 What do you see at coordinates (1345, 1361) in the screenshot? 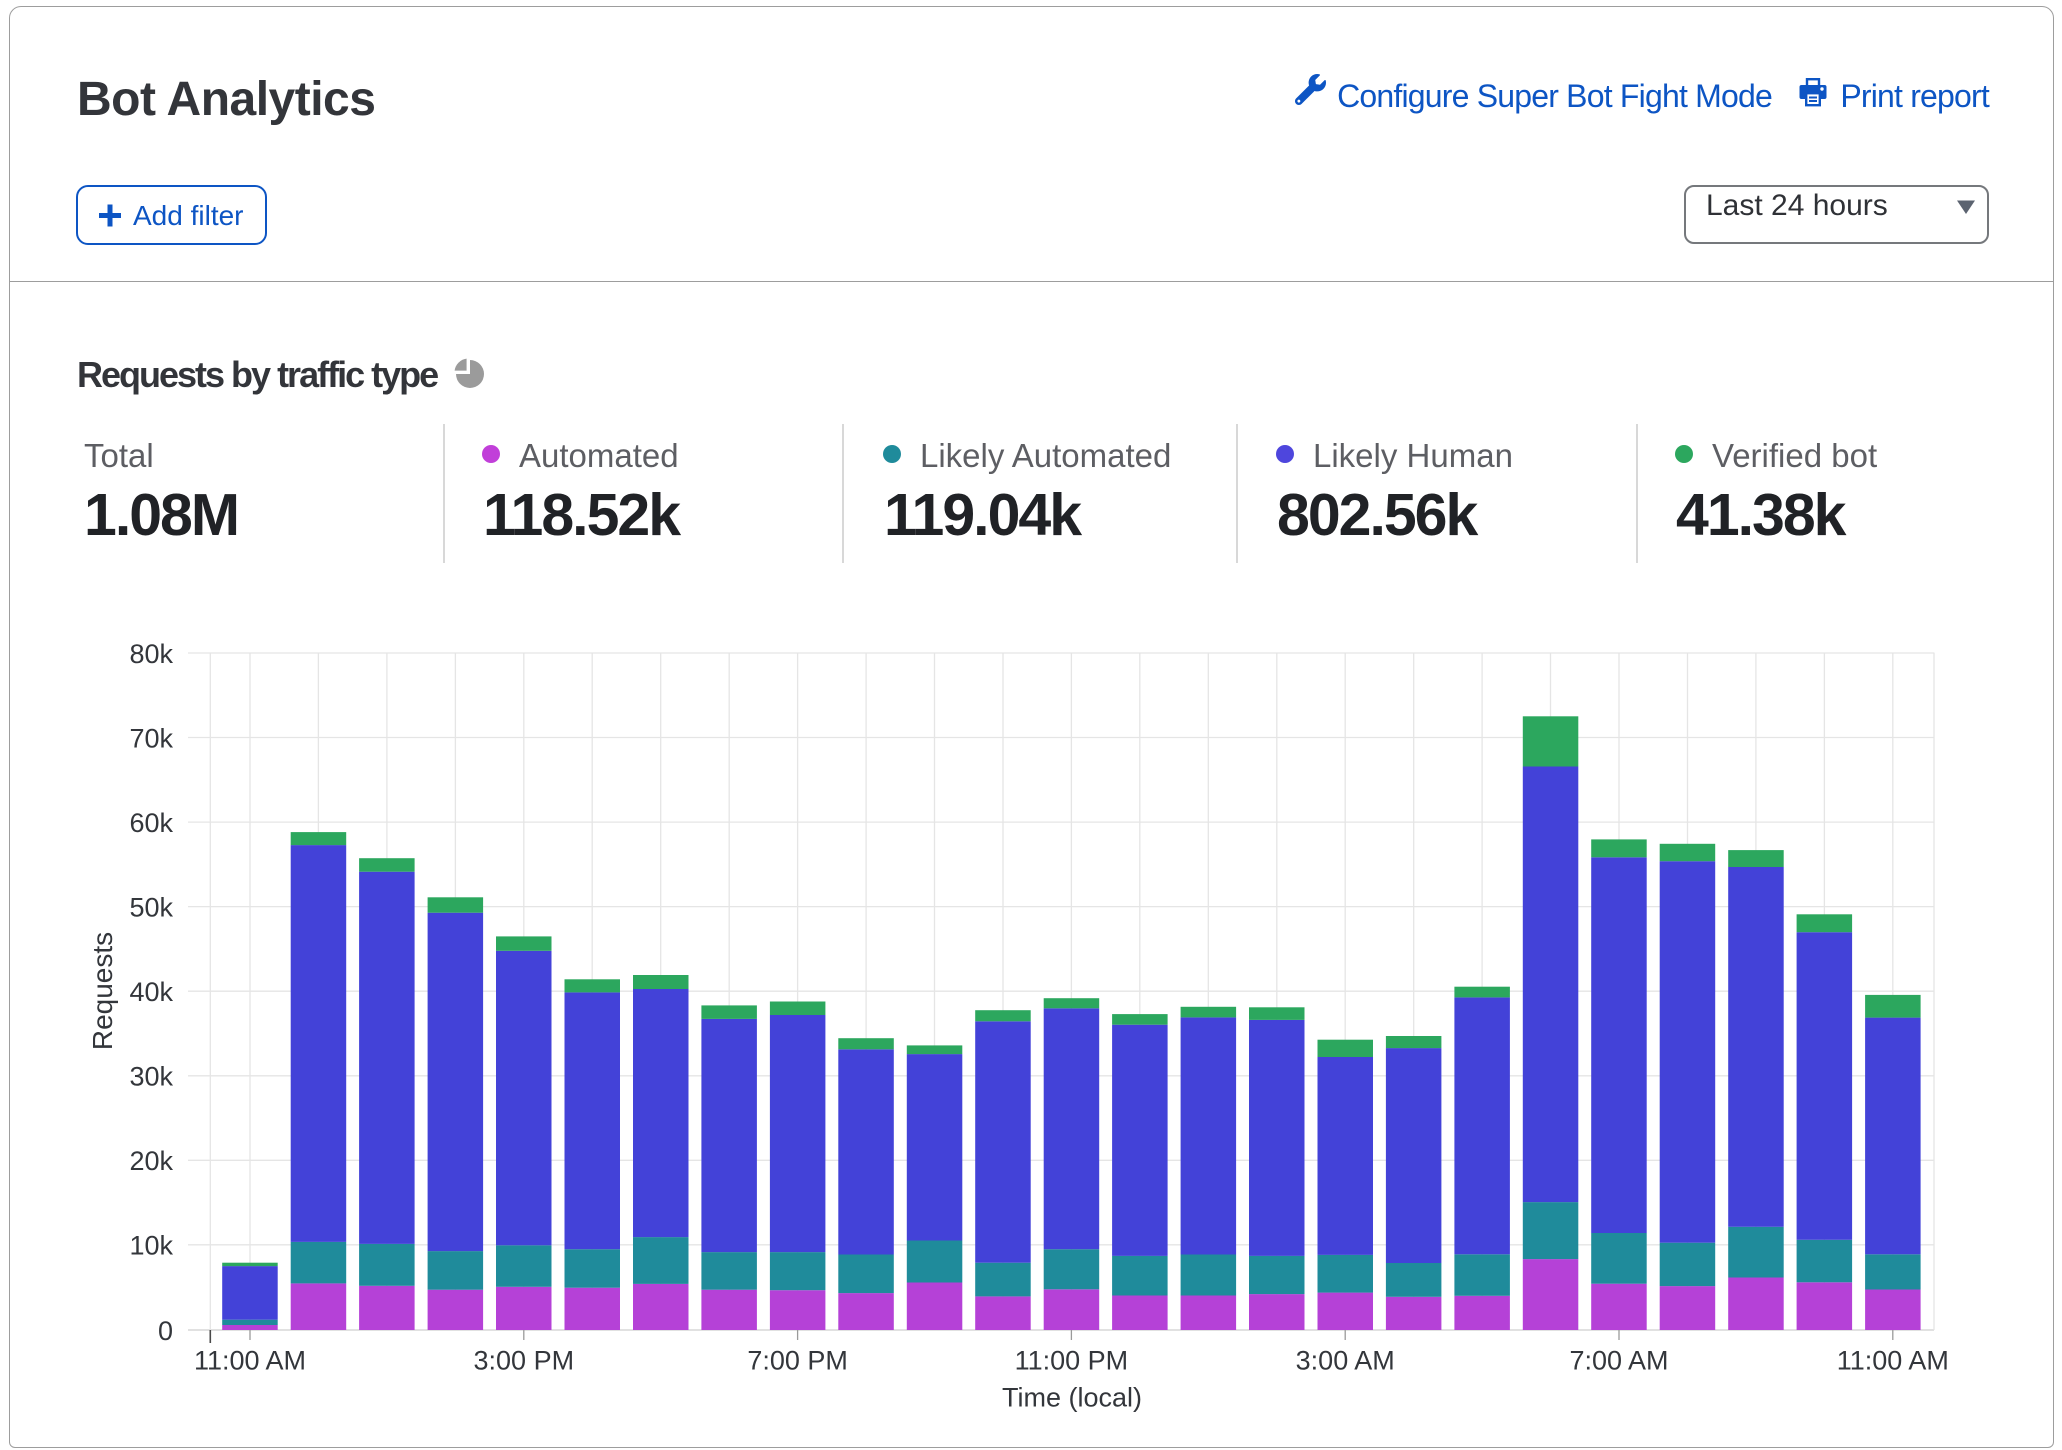
I see `svg-text: 3:00 AM` at bounding box center [1345, 1361].